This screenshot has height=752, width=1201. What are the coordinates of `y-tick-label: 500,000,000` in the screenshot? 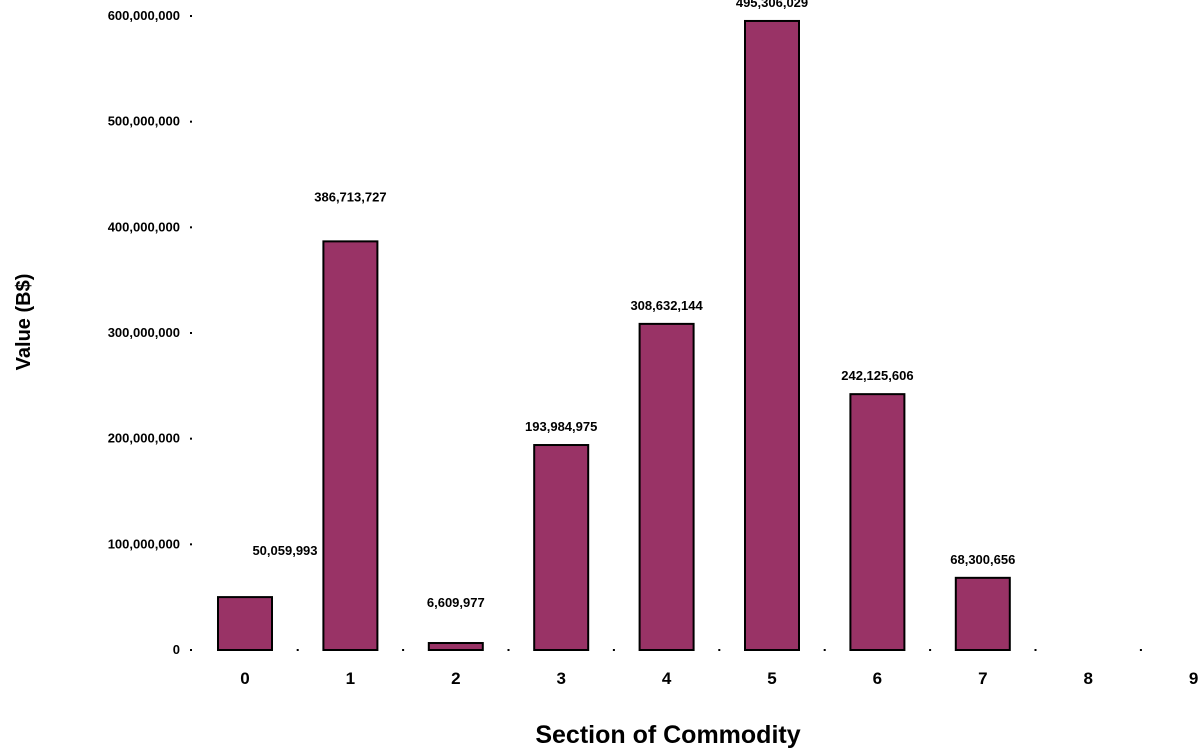 It's located at (144, 121).